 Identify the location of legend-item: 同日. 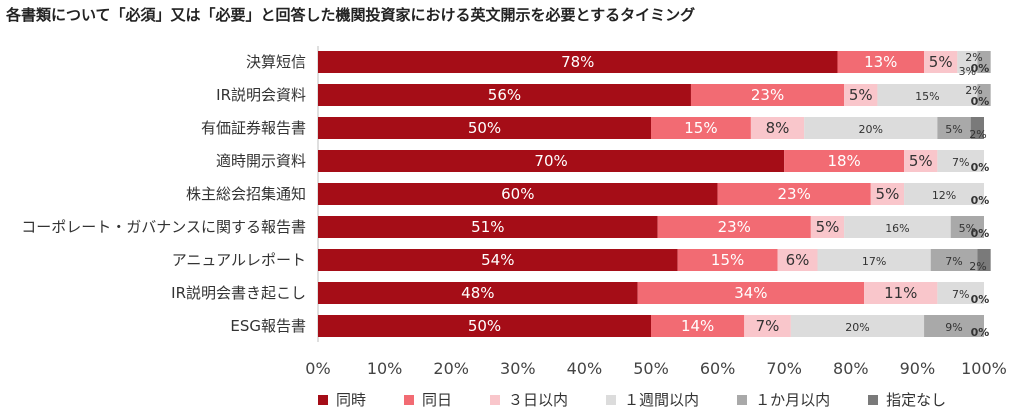
(428, 399).